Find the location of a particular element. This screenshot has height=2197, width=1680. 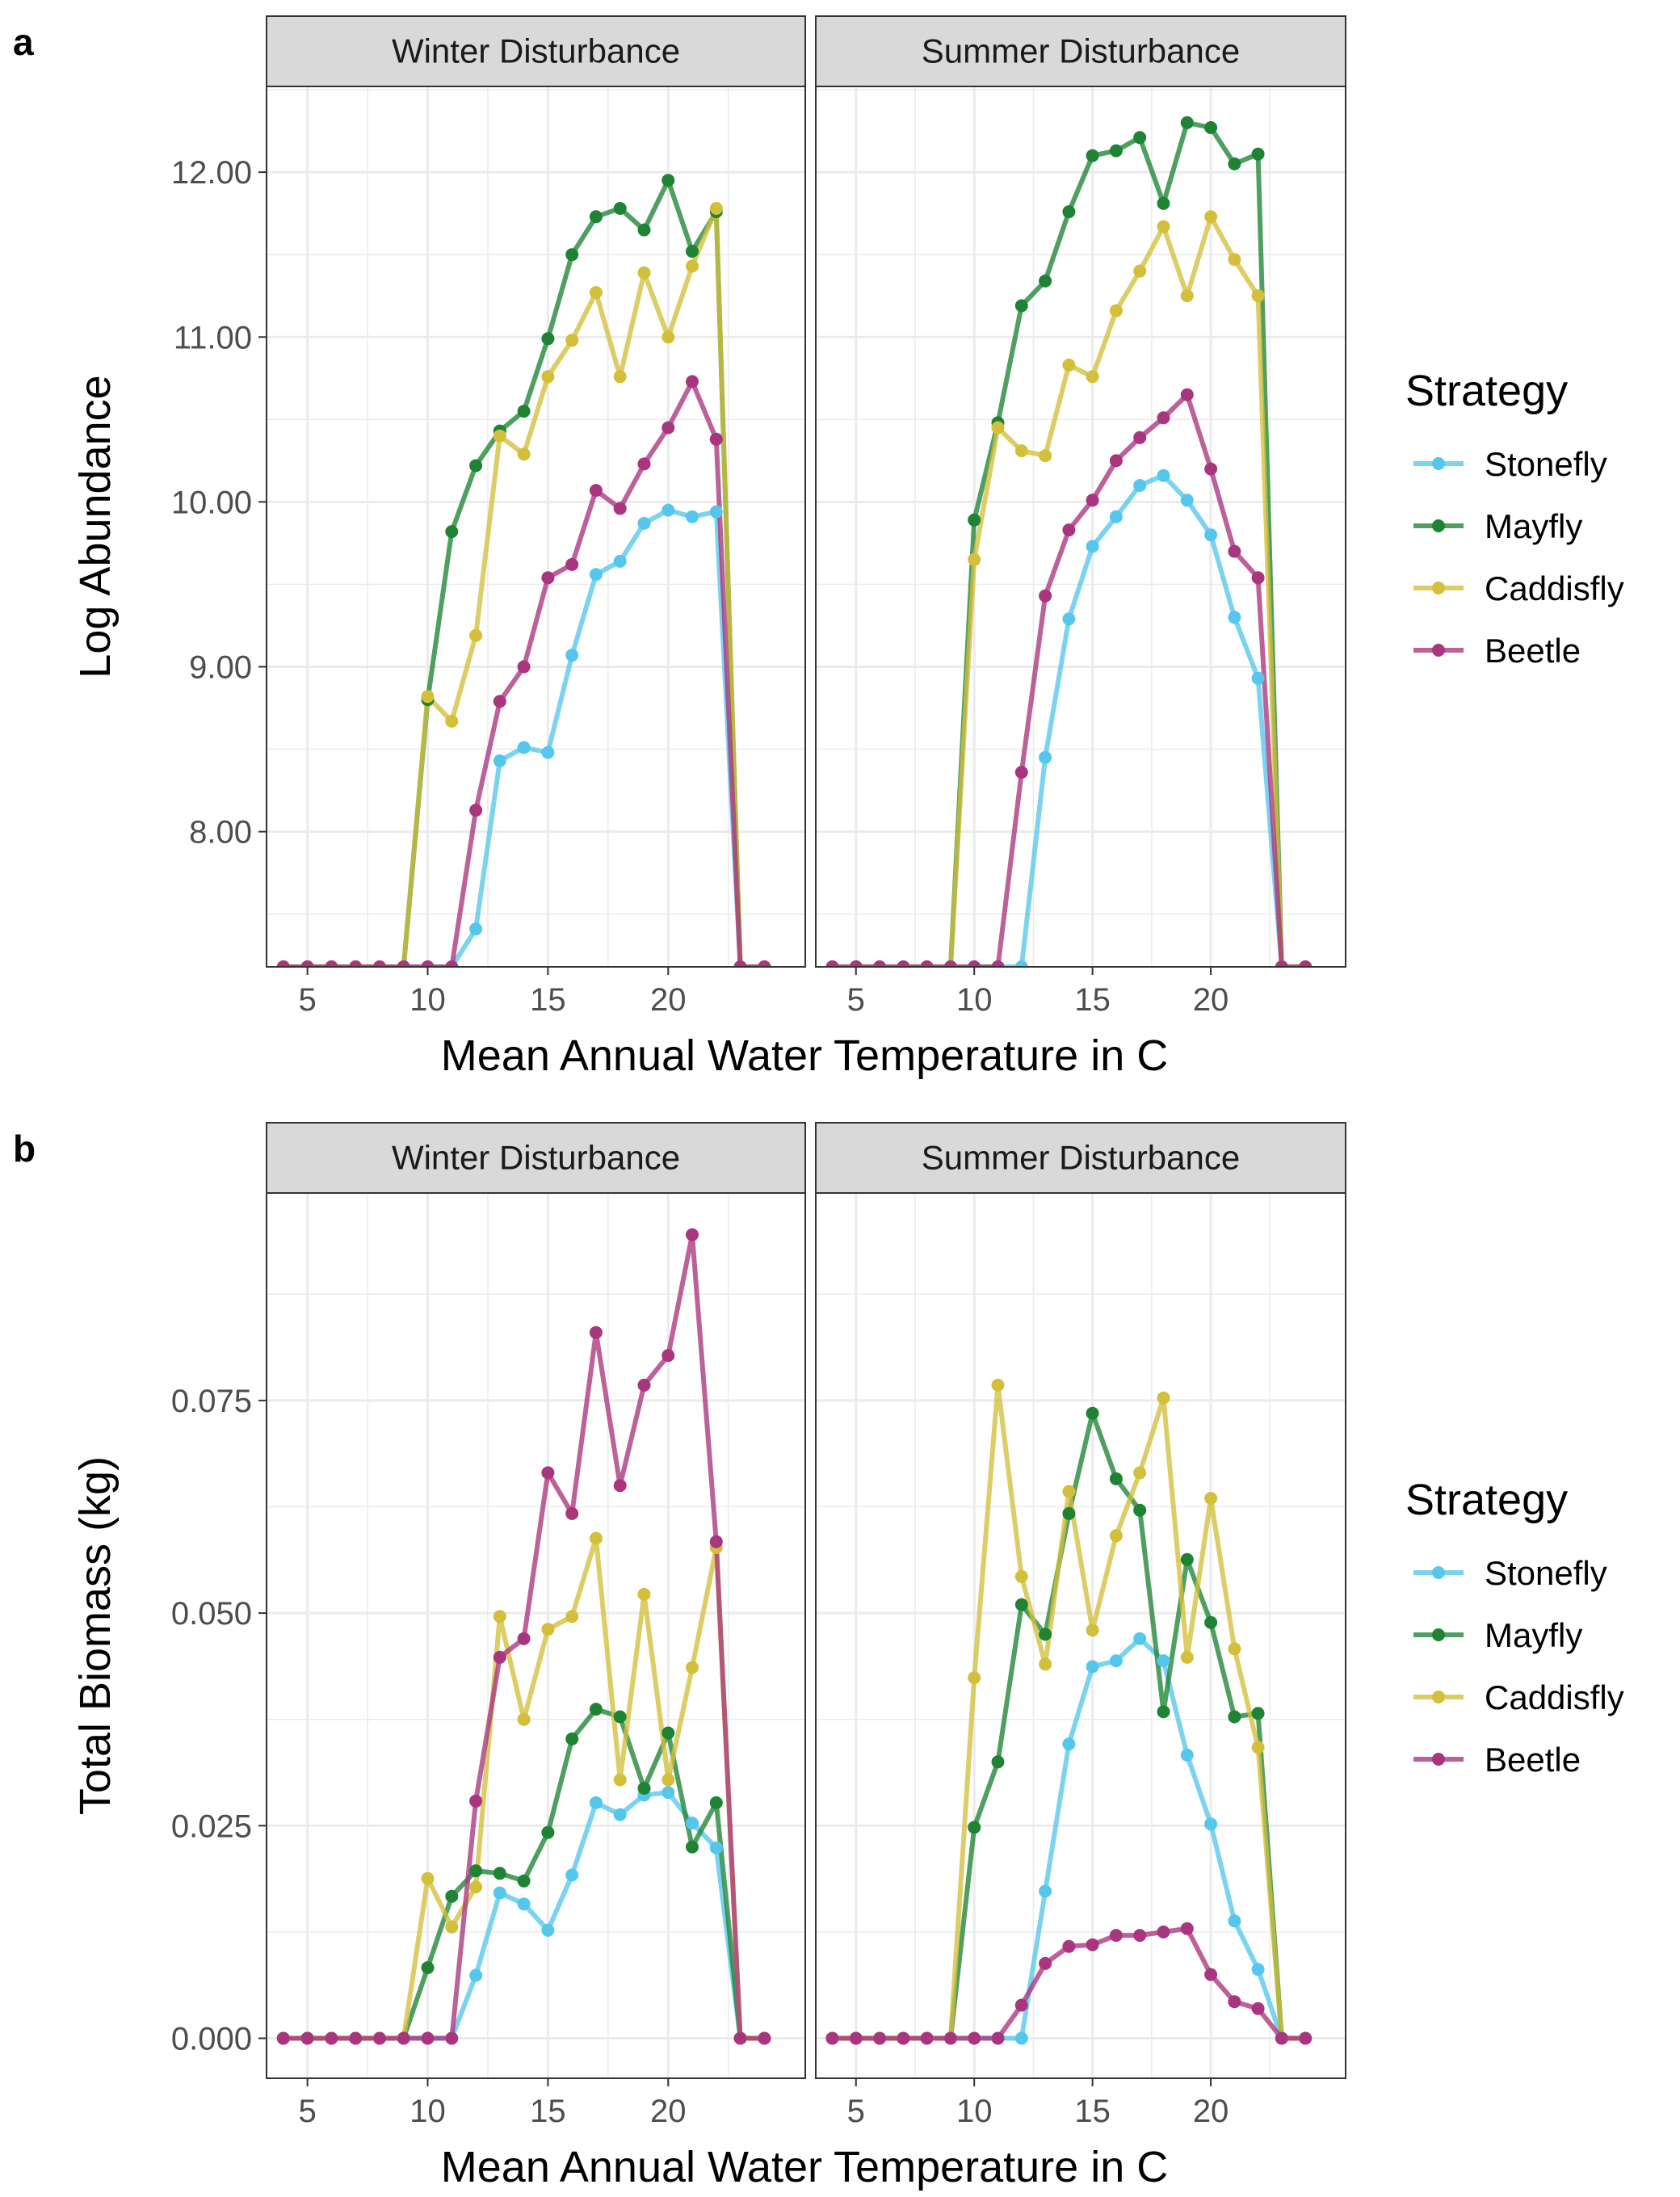

legend-key-point-mayfly is located at coordinates (1438, 525).